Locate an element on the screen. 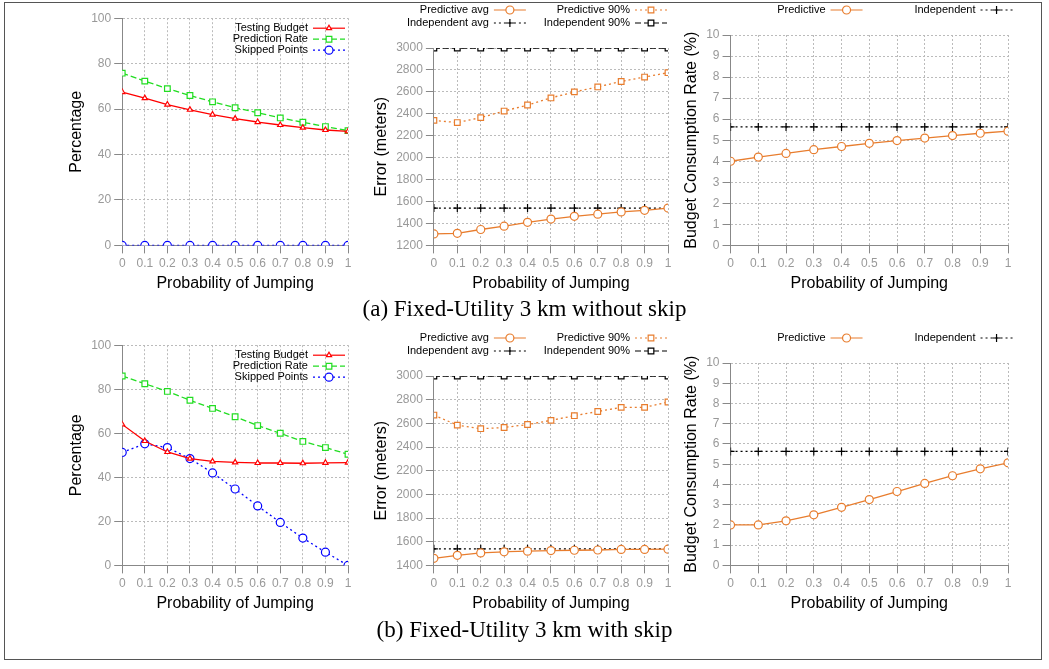 This screenshot has height=669, width=1049. y-tick-label: 3000 is located at coordinates (410, 47).